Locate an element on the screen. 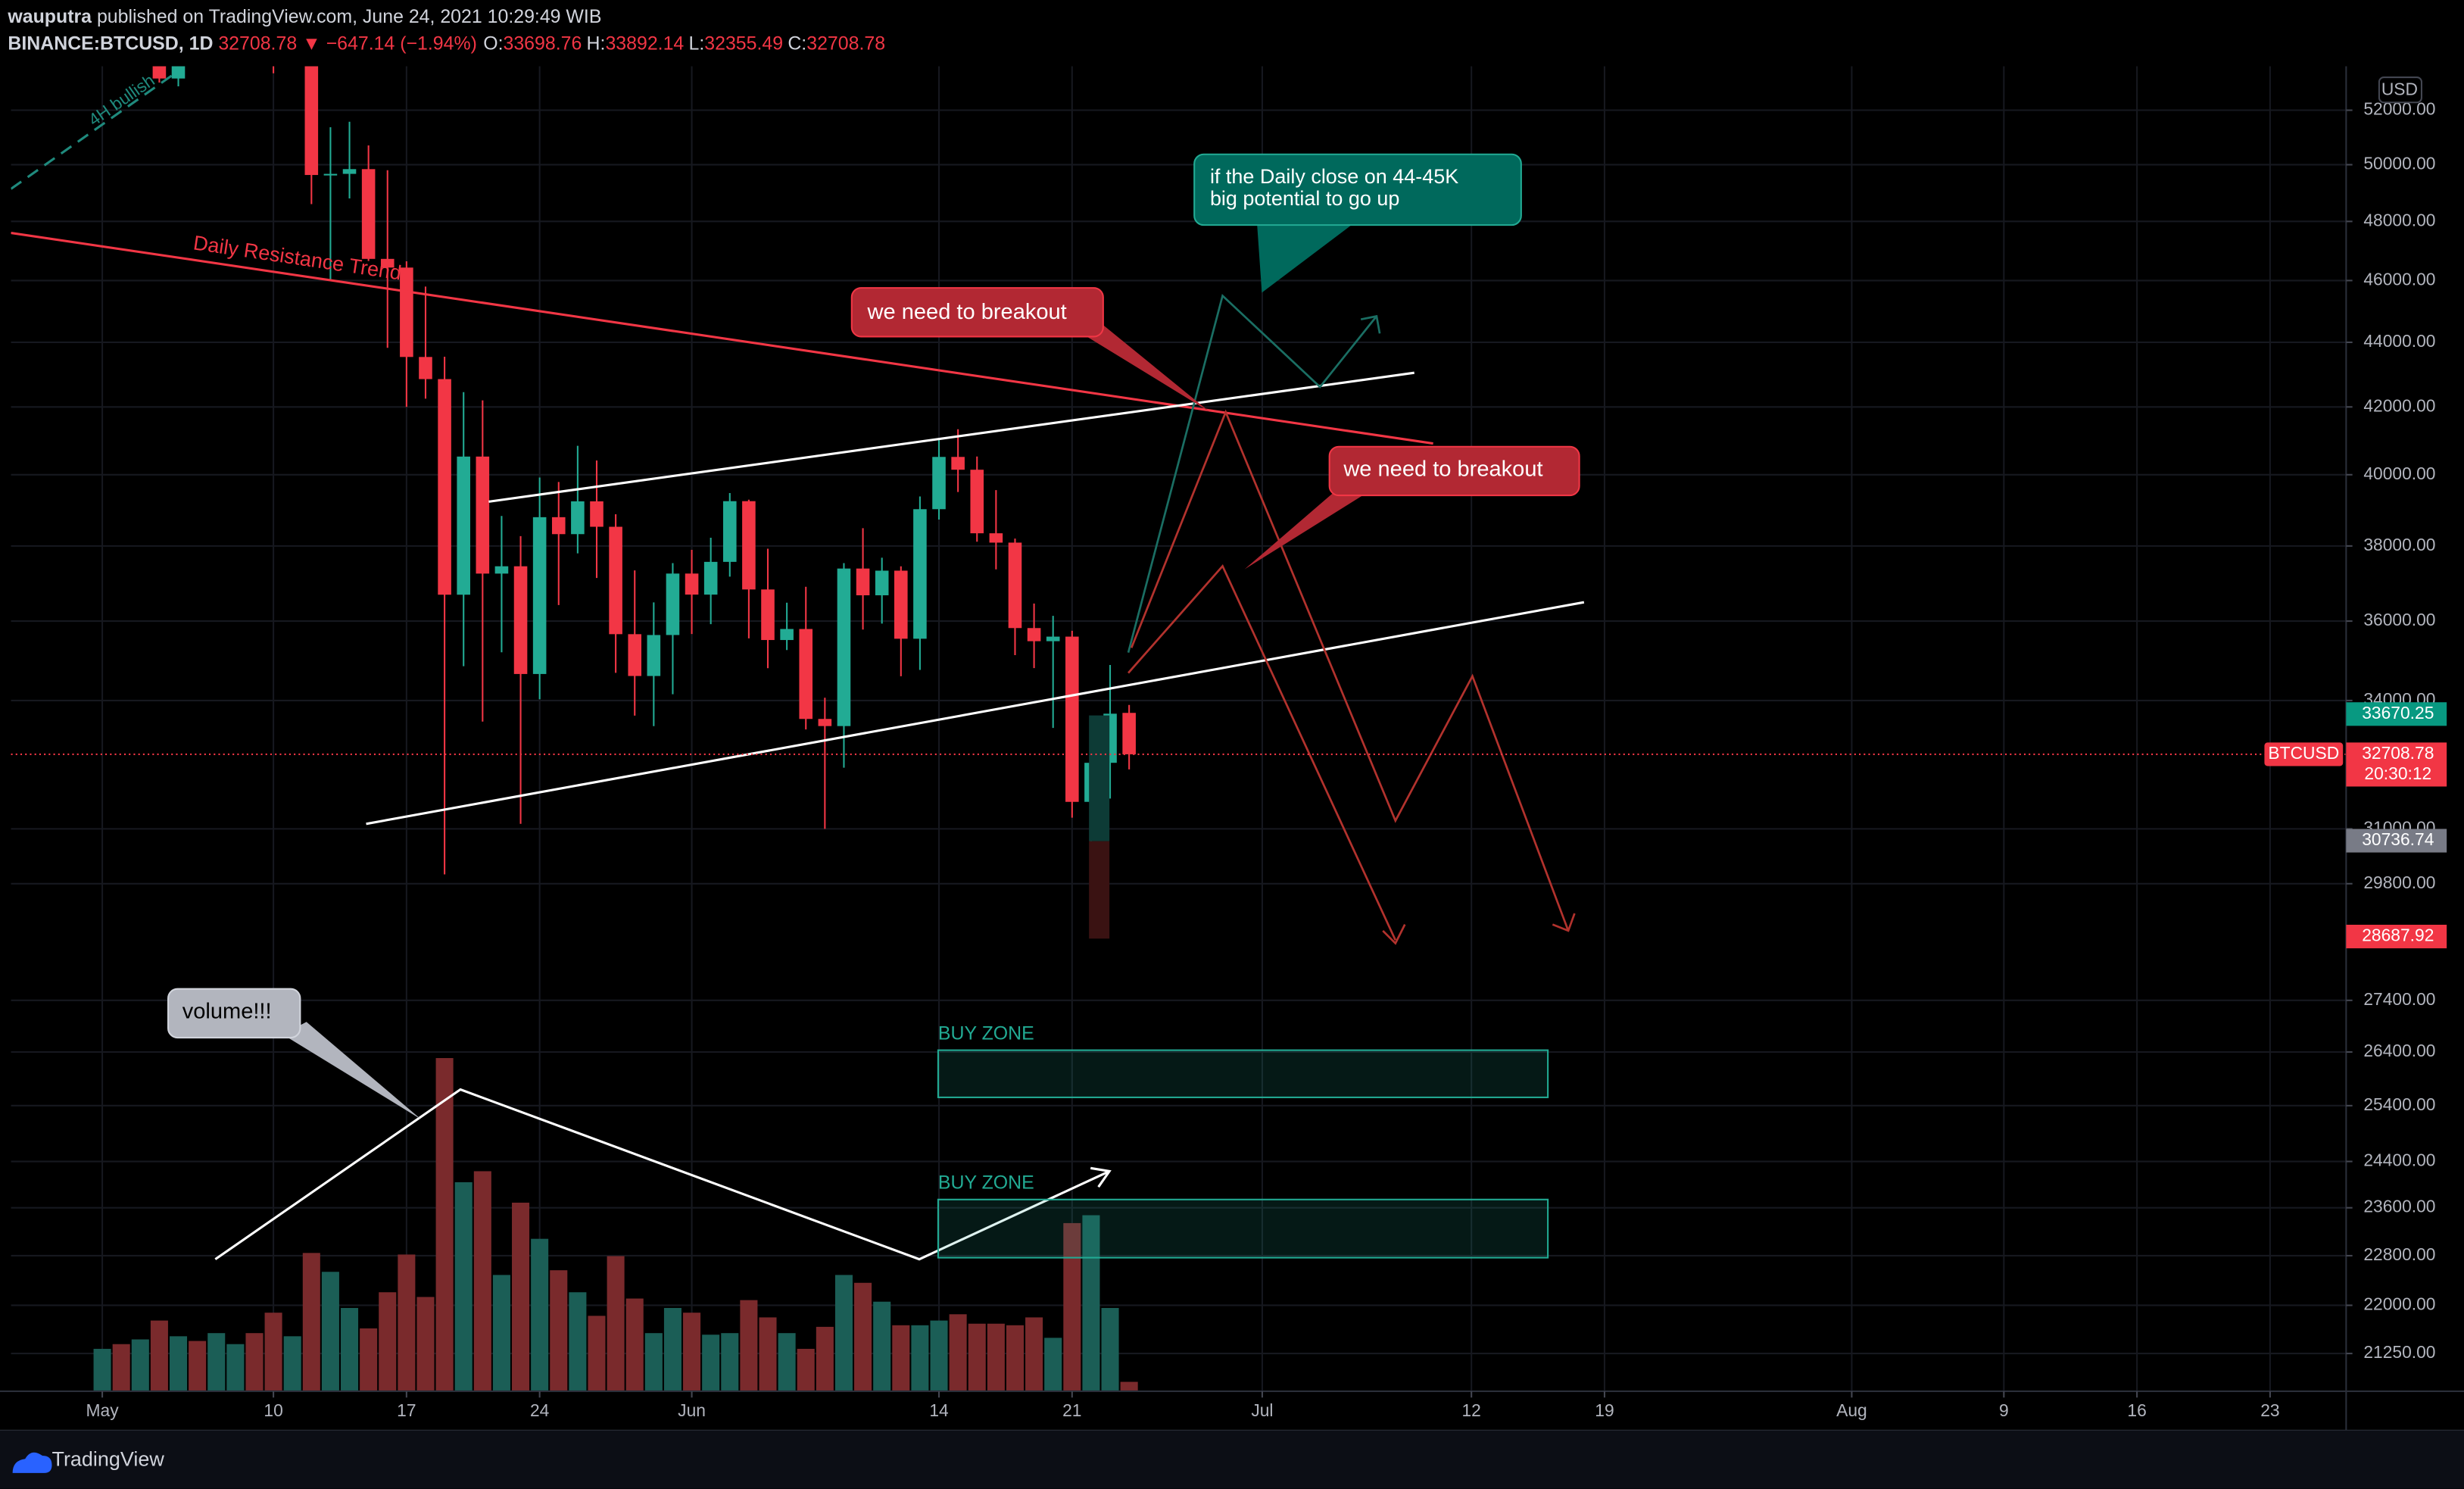  symbol-box is located at coordinates (2304, 754).